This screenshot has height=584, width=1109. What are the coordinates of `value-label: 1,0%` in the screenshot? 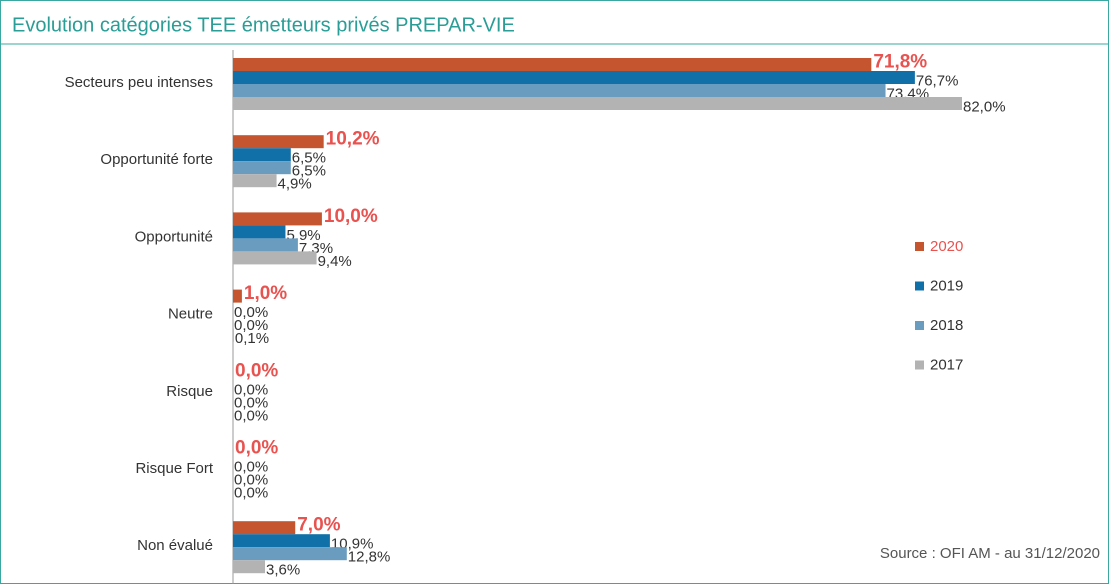 It's located at (265, 293).